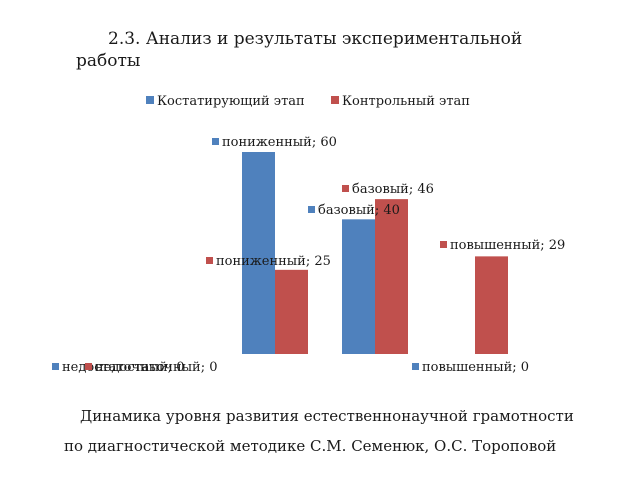 The height and width of the screenshot is (480, 640). I want to click on data-label-повышенный-series-1: повышенный; 0, so click(470, 367).